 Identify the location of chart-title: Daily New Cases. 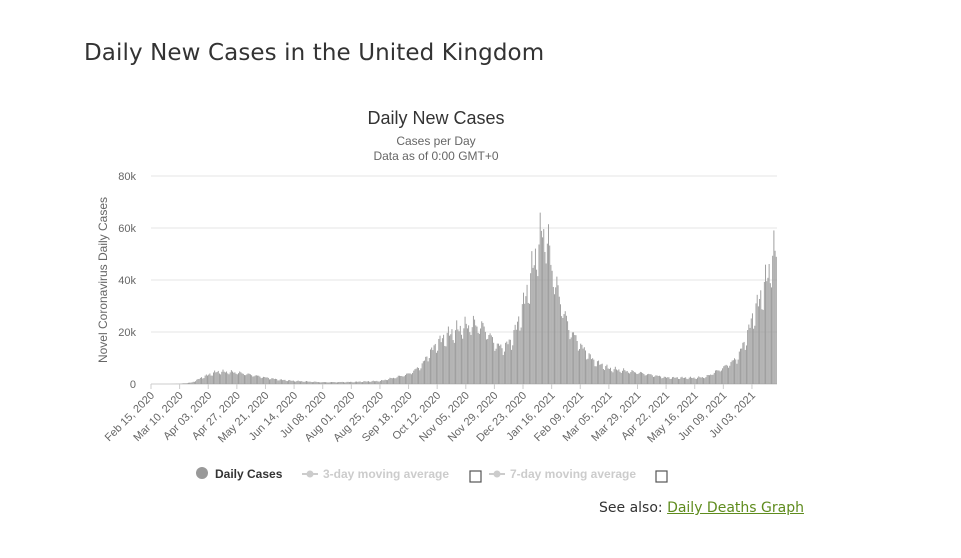
(435, 118).